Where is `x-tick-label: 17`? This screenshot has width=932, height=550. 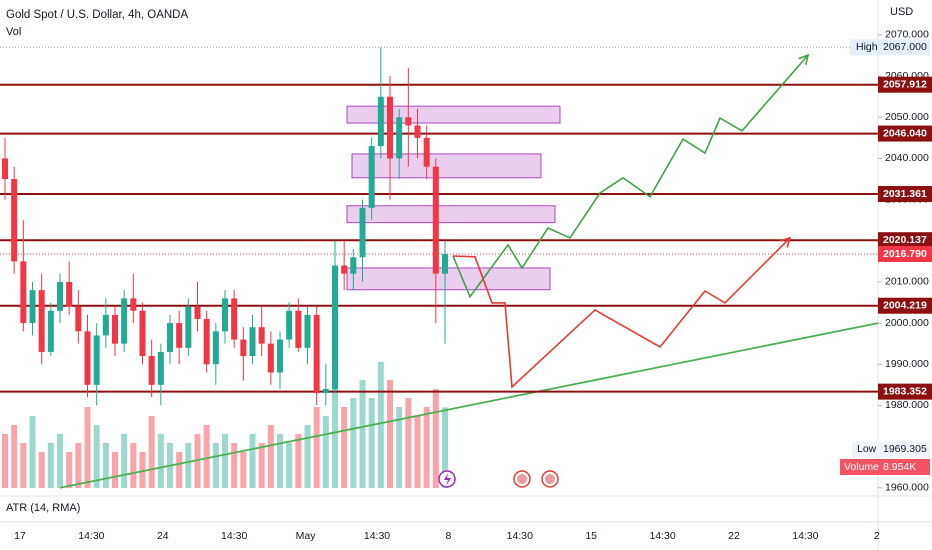
x-tick-label: 17 is located at coordinates (20, 536).